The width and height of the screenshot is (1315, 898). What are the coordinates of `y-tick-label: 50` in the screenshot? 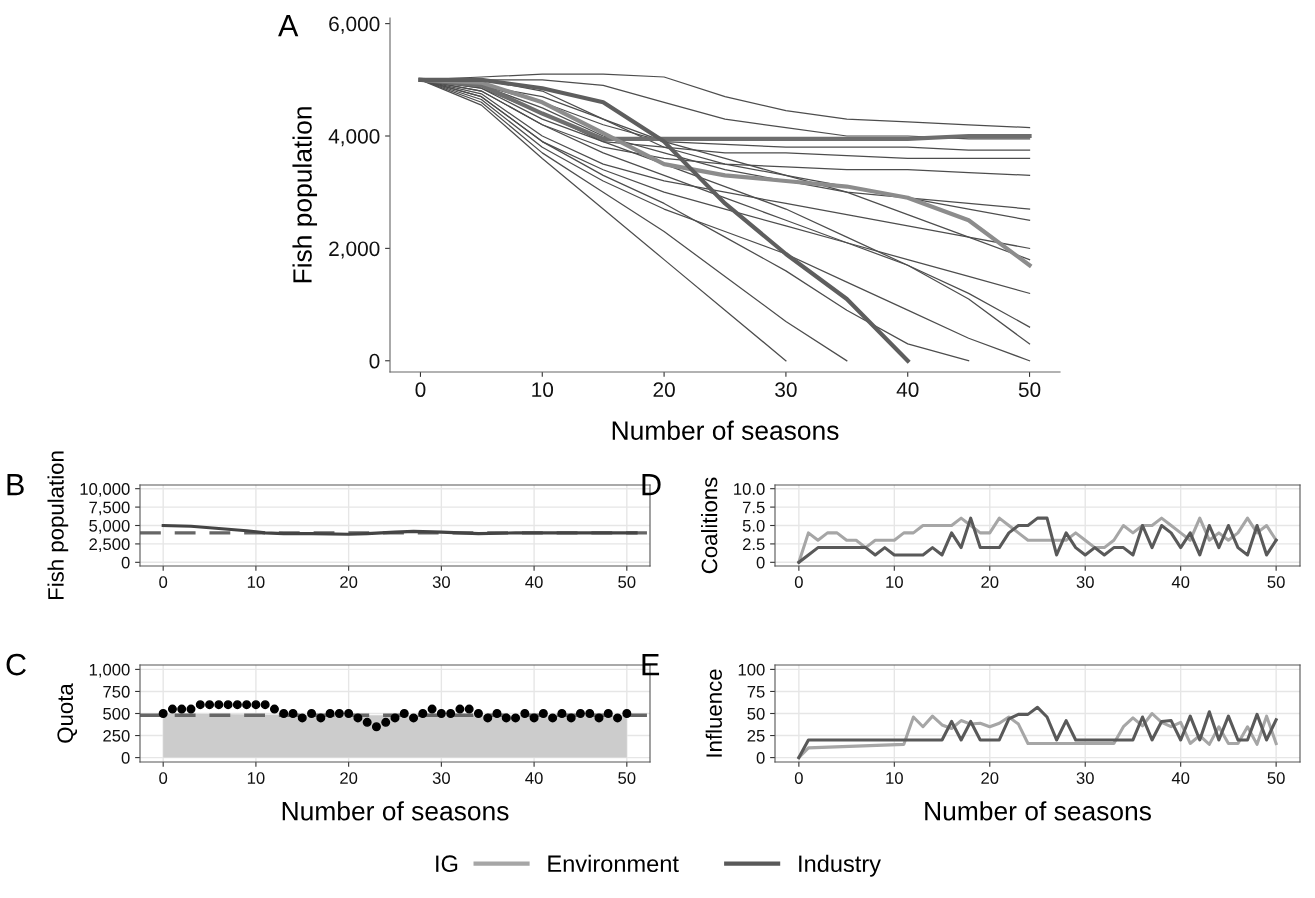 It's located at (756, 713).